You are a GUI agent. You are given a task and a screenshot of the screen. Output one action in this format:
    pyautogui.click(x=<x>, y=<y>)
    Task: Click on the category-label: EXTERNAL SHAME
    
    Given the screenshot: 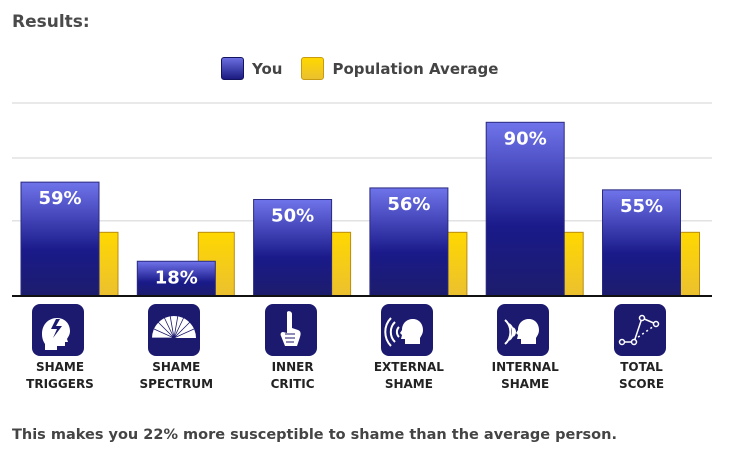 What is the action you would take?
    pyautogui.click(x=409, y=376)
    